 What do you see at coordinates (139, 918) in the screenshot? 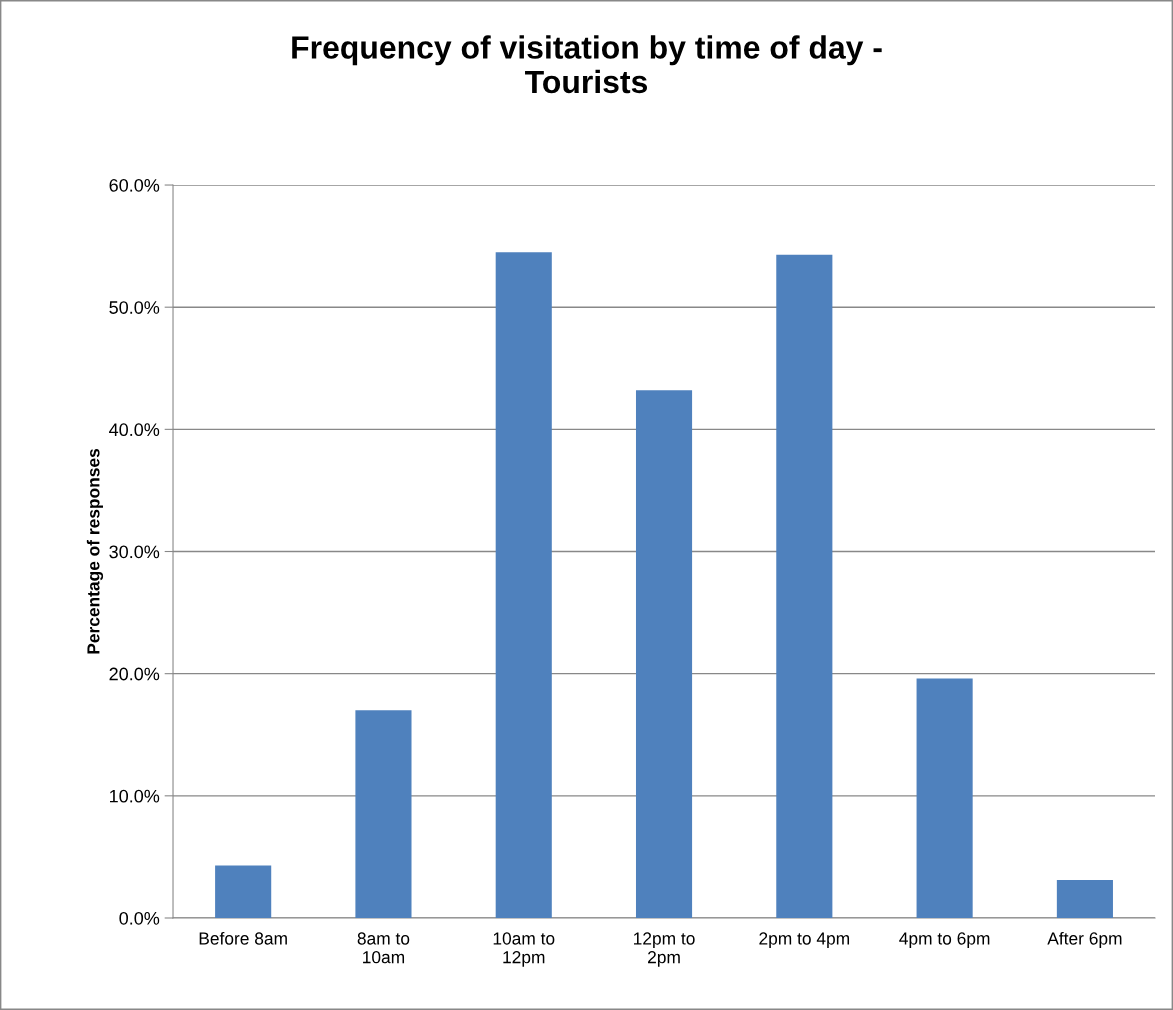
I see `y-tick-label: 0.0%` at bounding box center [139, 918].